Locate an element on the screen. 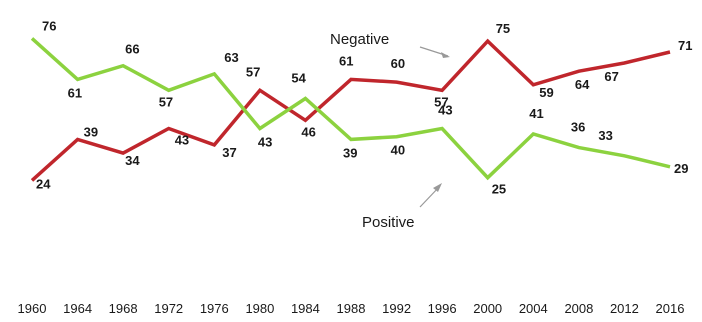 This screenshot has width=702, height=322. data-label-positive: 54 is located at coordinates (298, 78).